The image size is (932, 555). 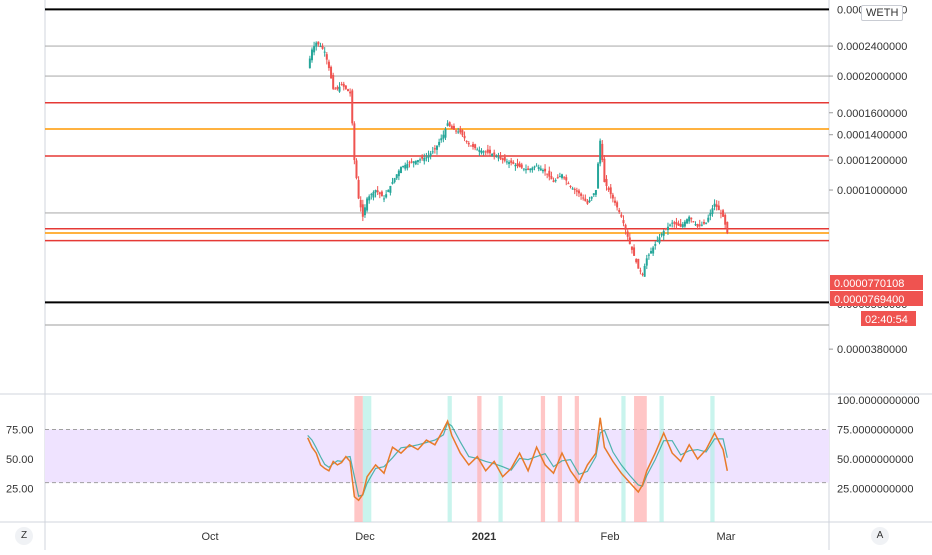 I want to click on rsi-signal-line, so click(x=517, y=459).